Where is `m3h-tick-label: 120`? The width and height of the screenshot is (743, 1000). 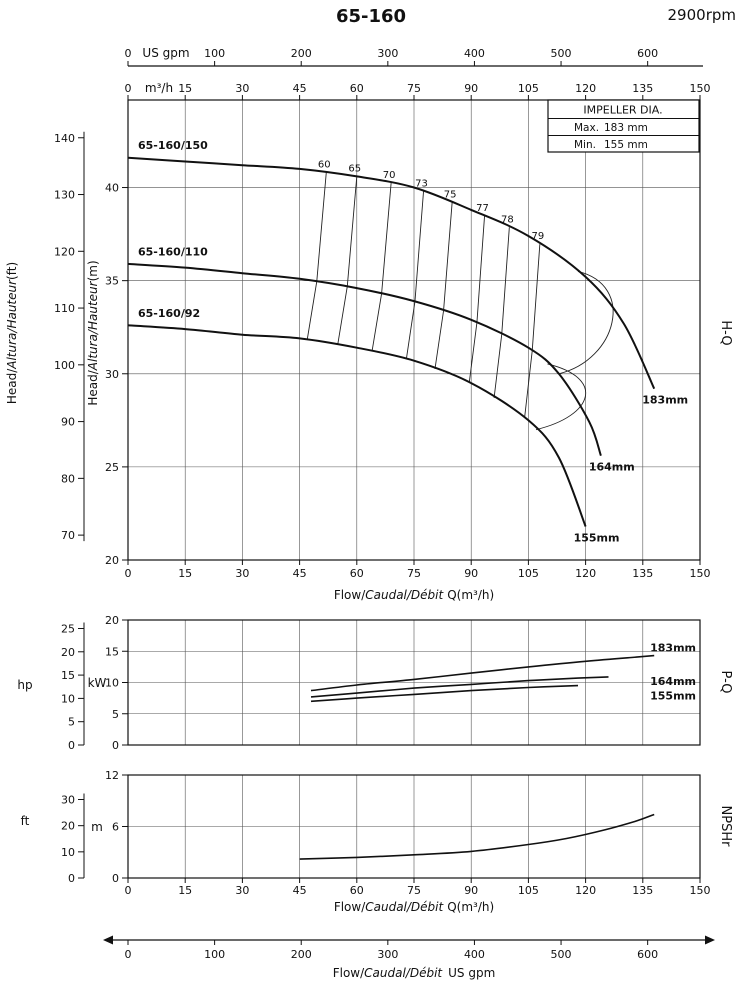 m3h-tick-label: 120 is located at coordinates (585, 88).